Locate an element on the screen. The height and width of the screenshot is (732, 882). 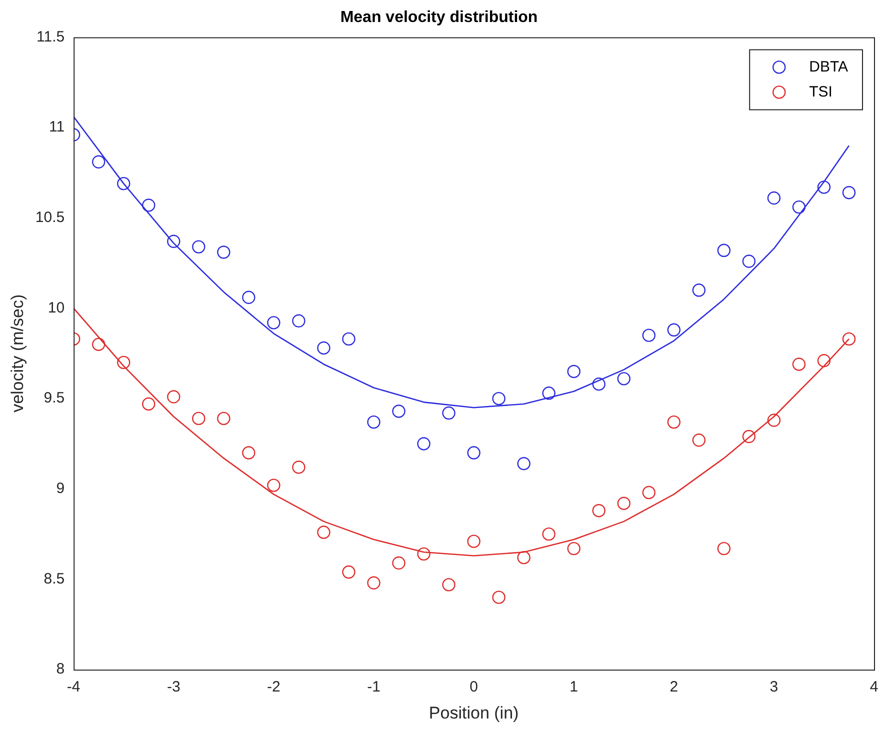
x-tick-label: -1 is located at coordinates (373, 687).